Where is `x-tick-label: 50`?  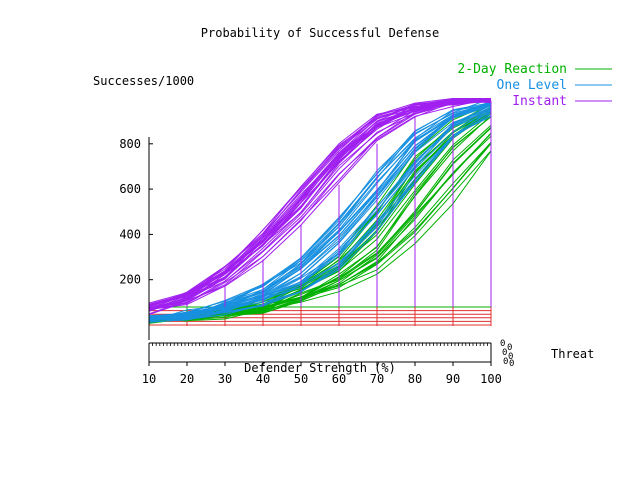 x-tick-label: 50 is located at coordinates (301, 379).